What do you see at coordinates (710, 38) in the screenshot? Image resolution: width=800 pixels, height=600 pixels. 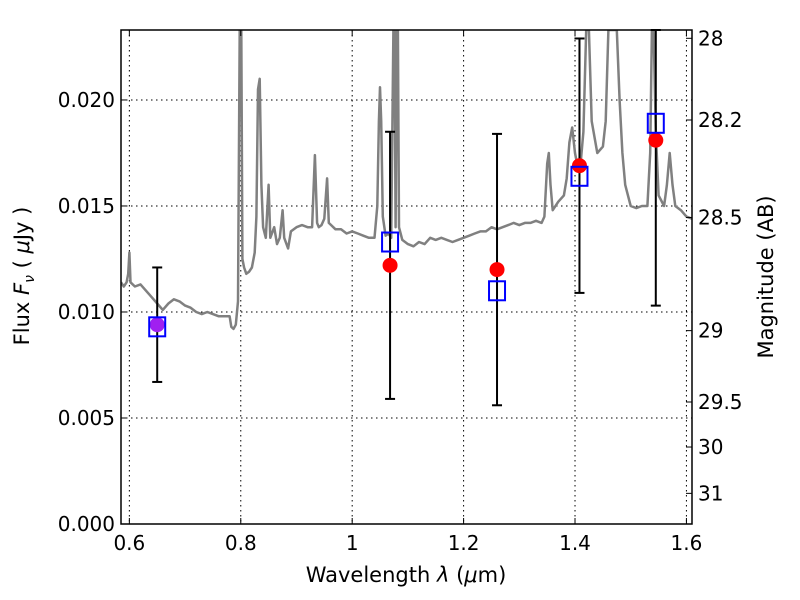 I see `y2-tick-label: 28` at bounding box center [710, 38].